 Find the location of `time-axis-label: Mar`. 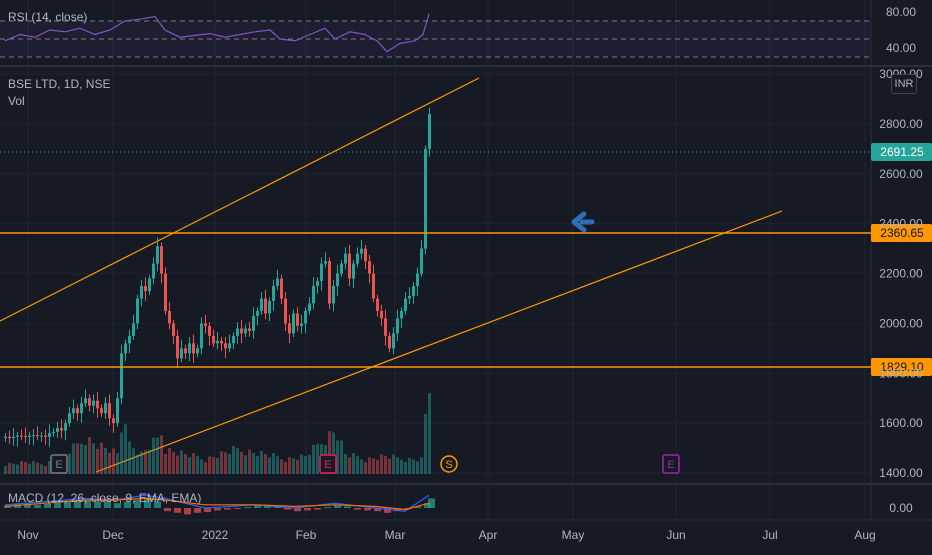

time-axis-label: Mar is located at coordinates (395, 535).